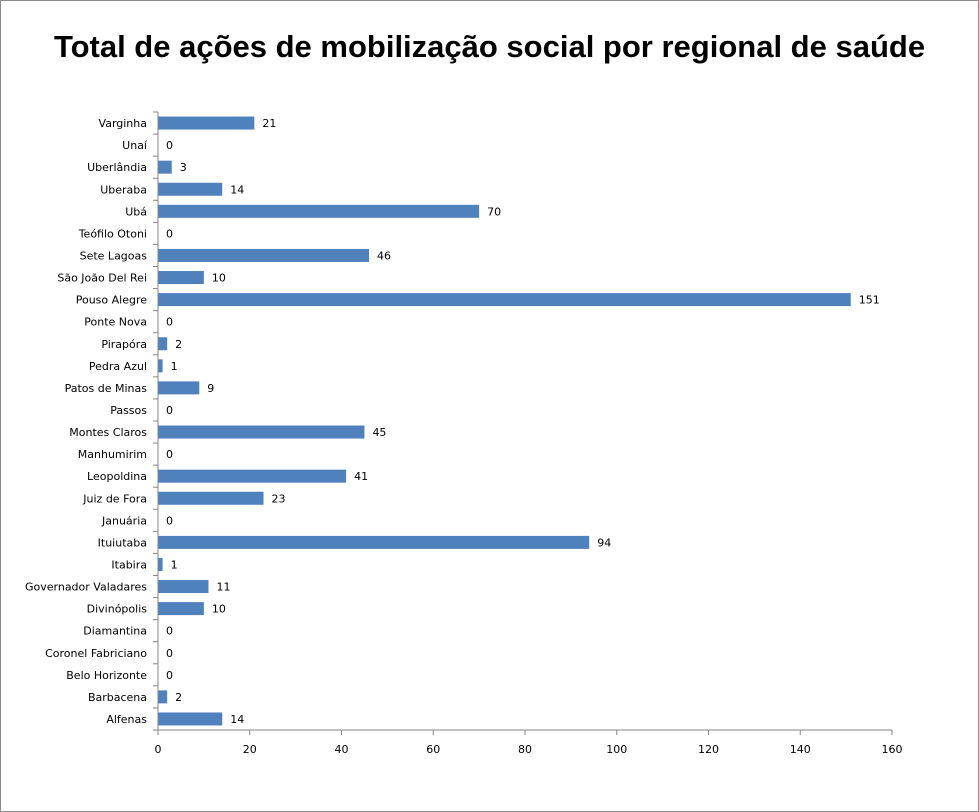  I want to click on x-tick-label: 80, so click(525, 749).